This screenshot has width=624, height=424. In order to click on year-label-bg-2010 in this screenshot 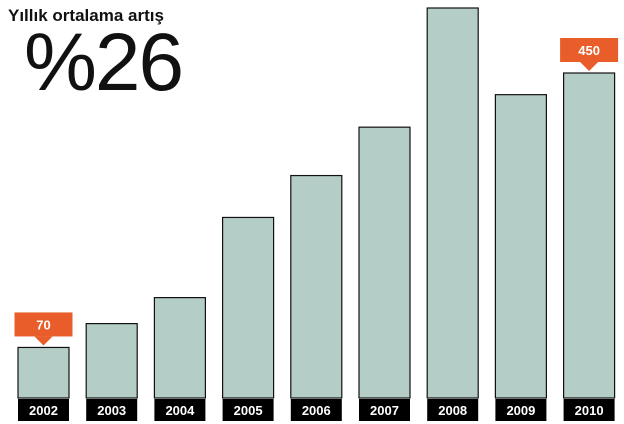, I will do `click(589, 410)`.